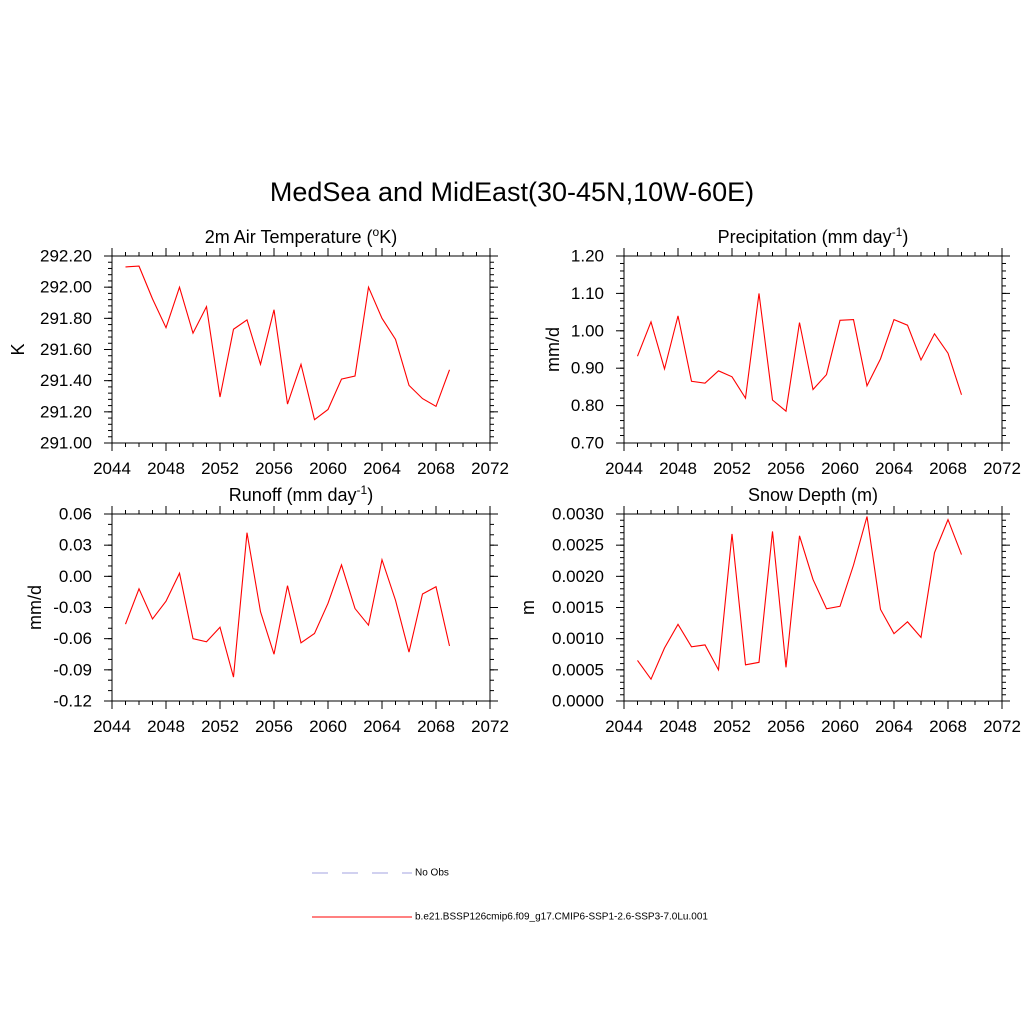  I want to click on panel-title-superscript: o, so click(376, 232).